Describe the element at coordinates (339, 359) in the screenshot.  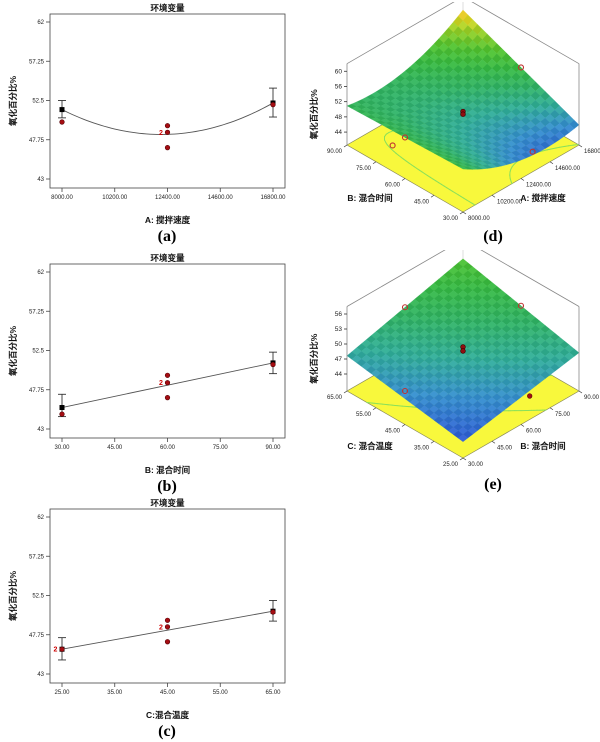
I see `svg-text: 47` at that location.